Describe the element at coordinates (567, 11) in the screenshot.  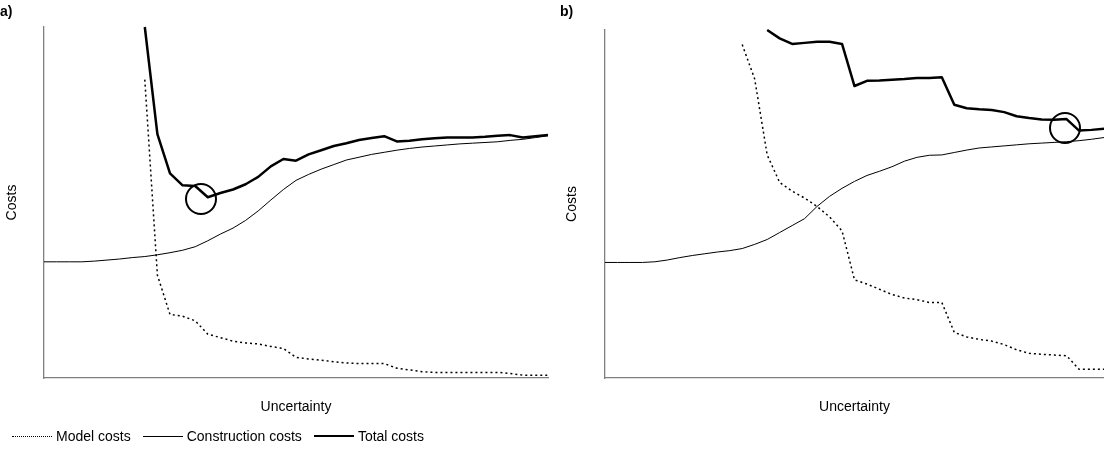
I see `chart-title: b)` at that location.